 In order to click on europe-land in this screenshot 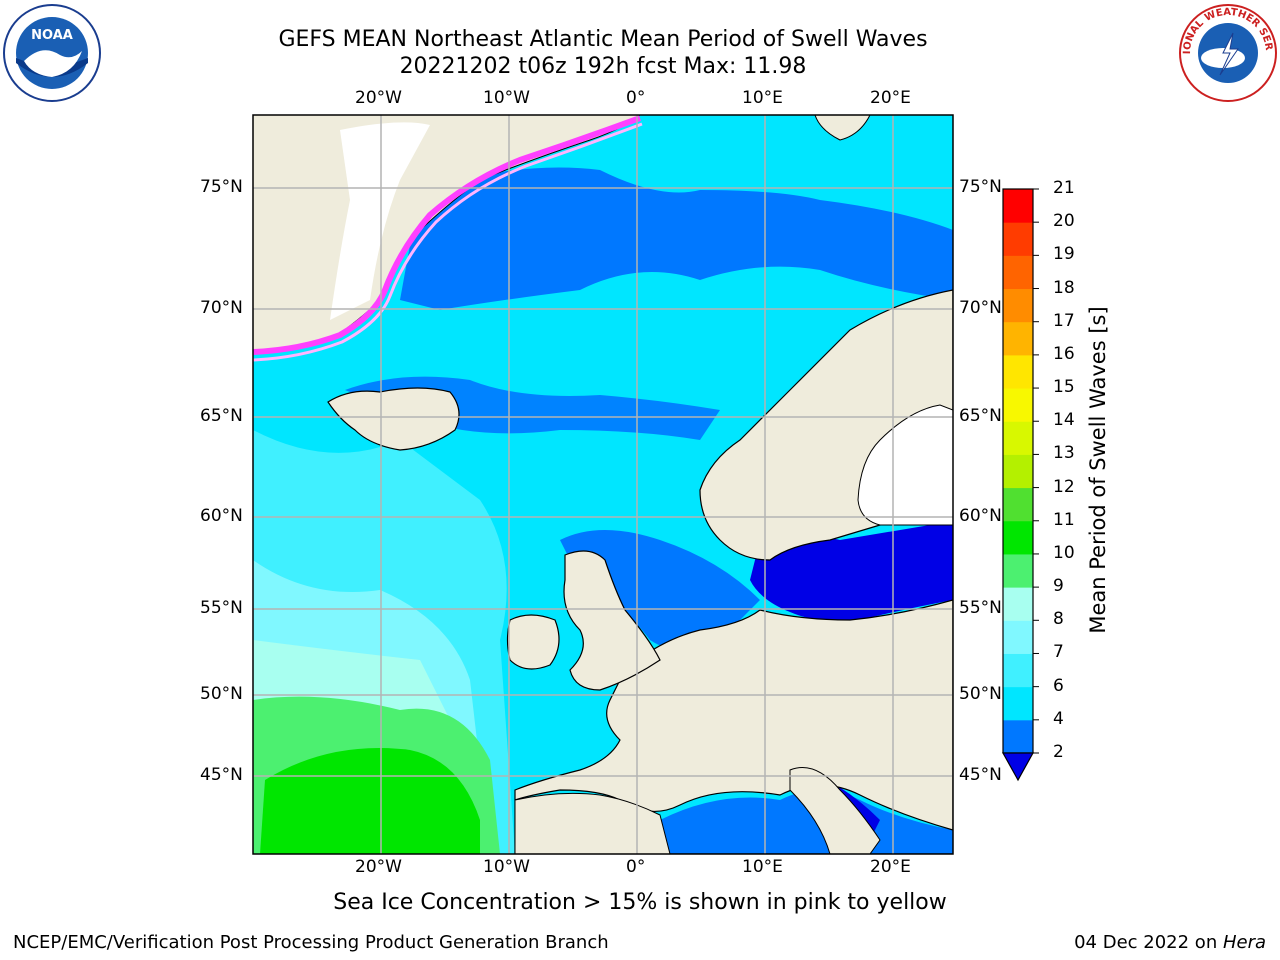, I will do `click(733, 726)`.